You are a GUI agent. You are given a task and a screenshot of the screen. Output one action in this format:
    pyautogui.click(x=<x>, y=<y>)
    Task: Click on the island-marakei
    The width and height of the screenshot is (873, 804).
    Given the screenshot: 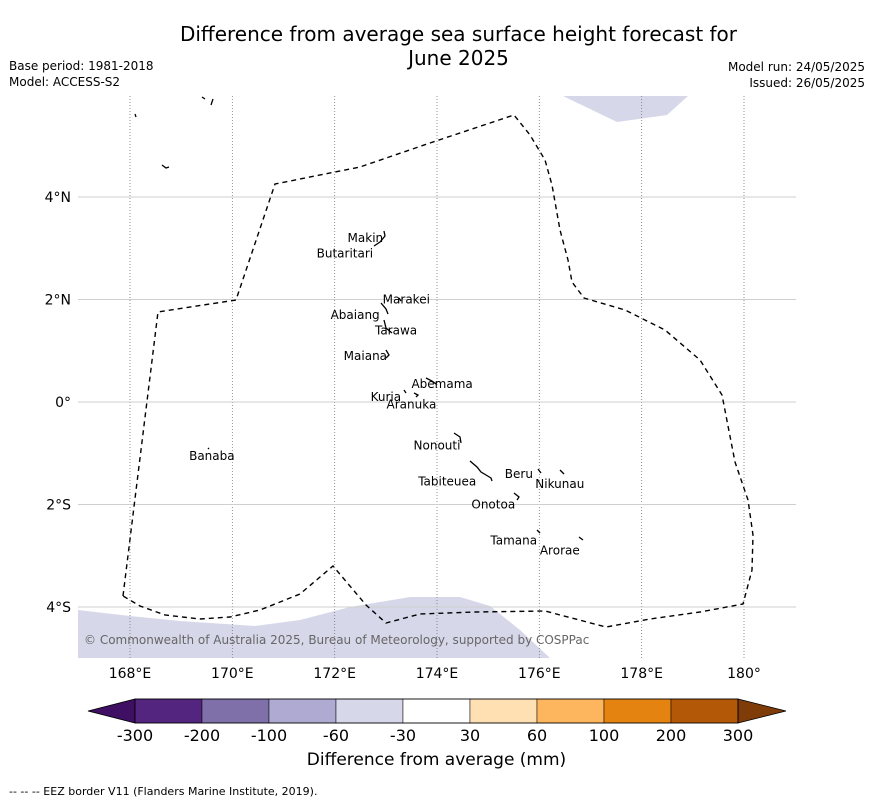 What is the action you would take?
    pyautogui.click(x=400, y=299)
    